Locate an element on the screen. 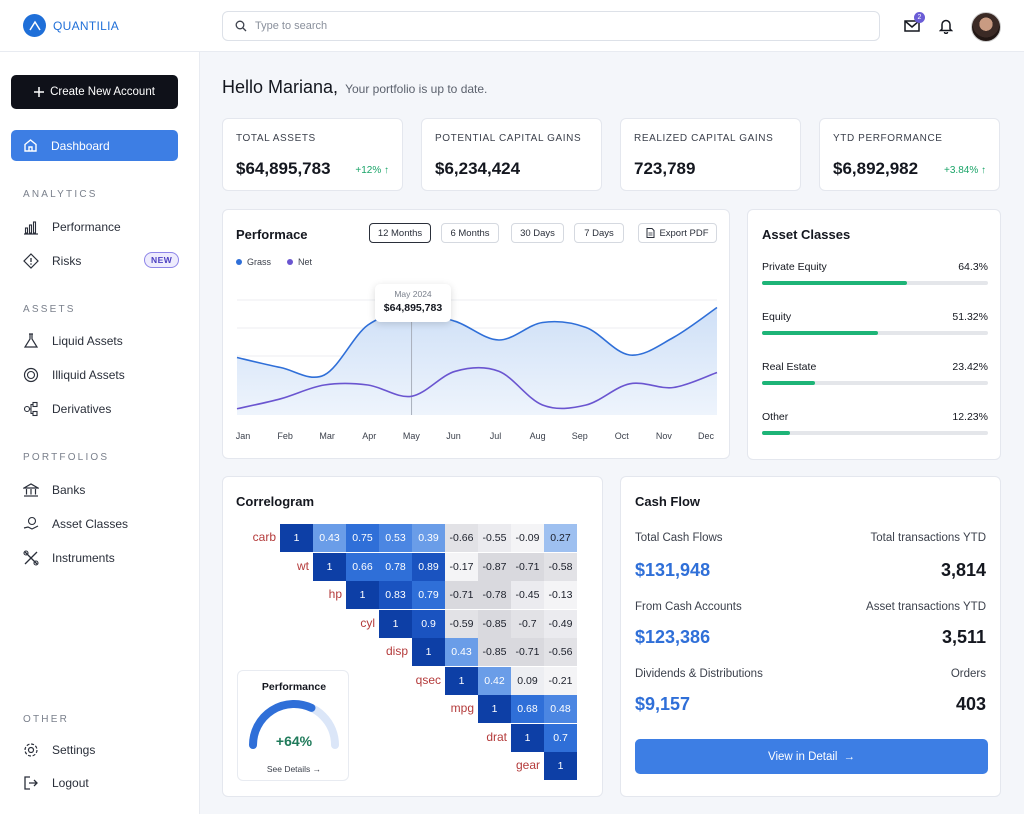  sidebar-item-instruments: Instruments is located at coordinates (103, 558).